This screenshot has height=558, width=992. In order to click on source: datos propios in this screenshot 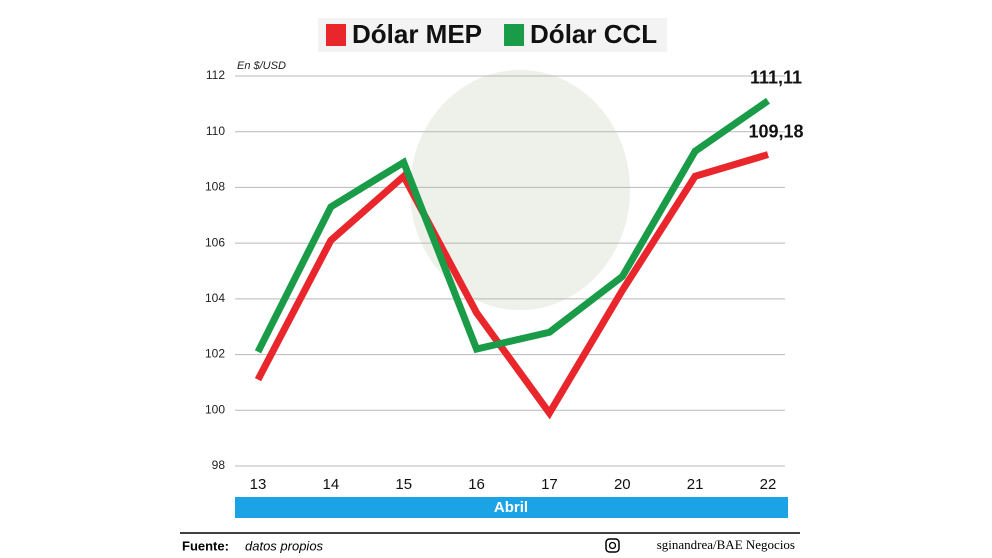, I will do `click(284, 545)`.